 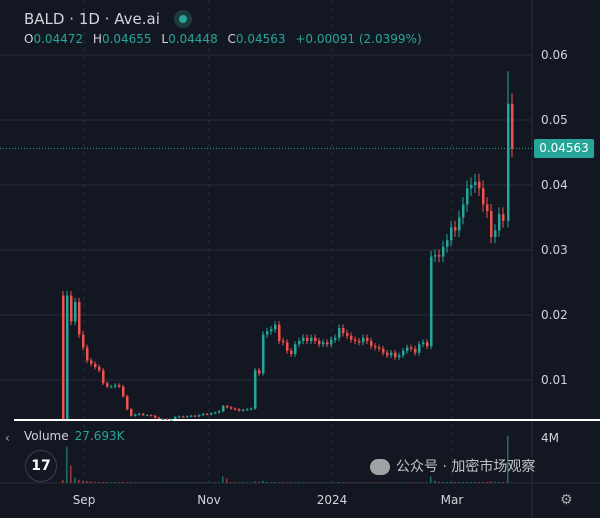 I want to click on symbol-title: BALD · 1D · Ave.ai, so click(x=226, y=19).